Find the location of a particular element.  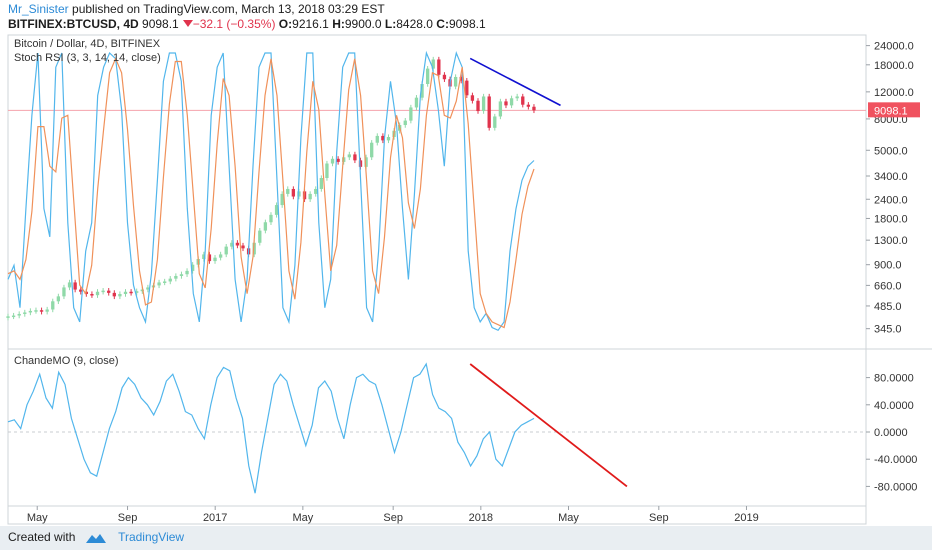

price-trendline is located at coordinates (515, 82).